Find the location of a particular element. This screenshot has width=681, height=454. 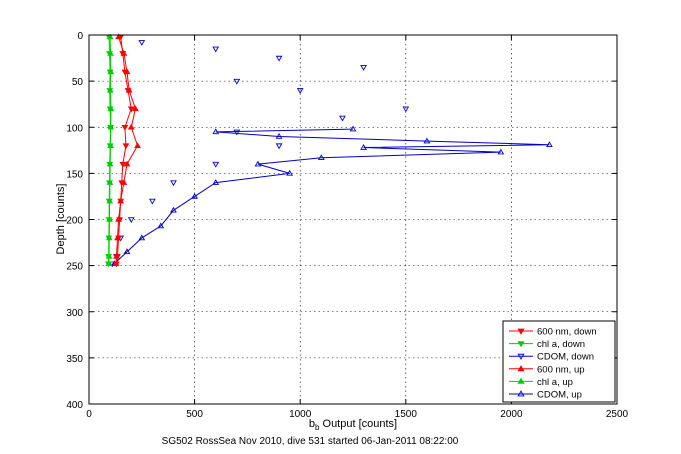

legend-box is located at coordinates (559, 361).